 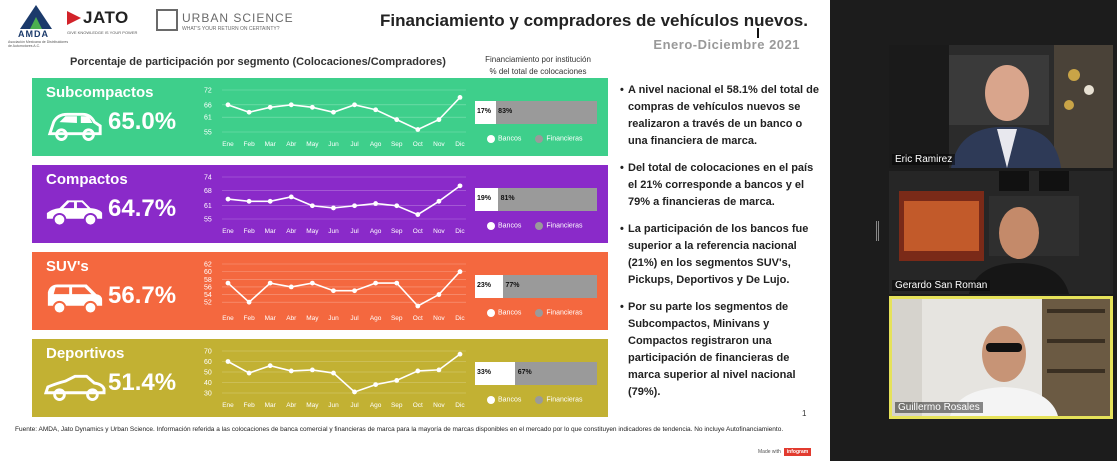 I want to click on financieras-legend-dot, so click(x=539, y=226).